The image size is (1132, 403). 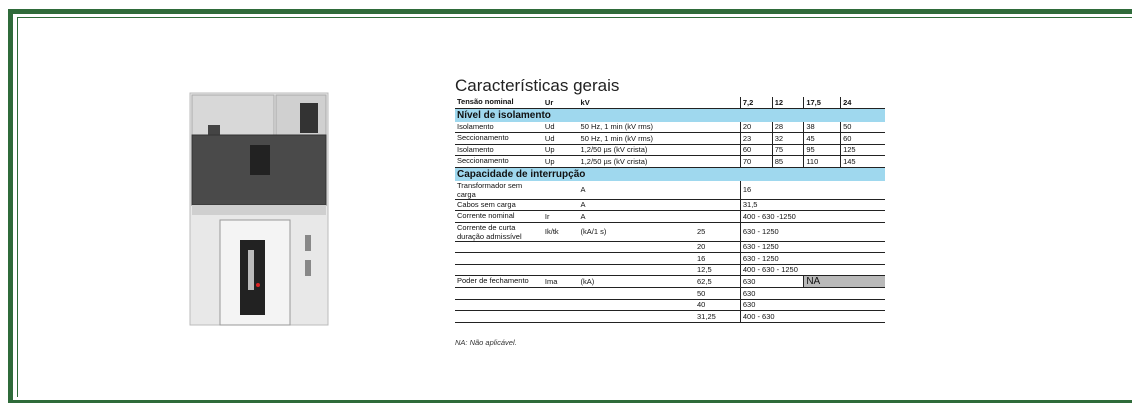 What do you see at coordinates (862, 150) in the screenshot?
I see `row-value: 125` at bounding box center [862, 150].